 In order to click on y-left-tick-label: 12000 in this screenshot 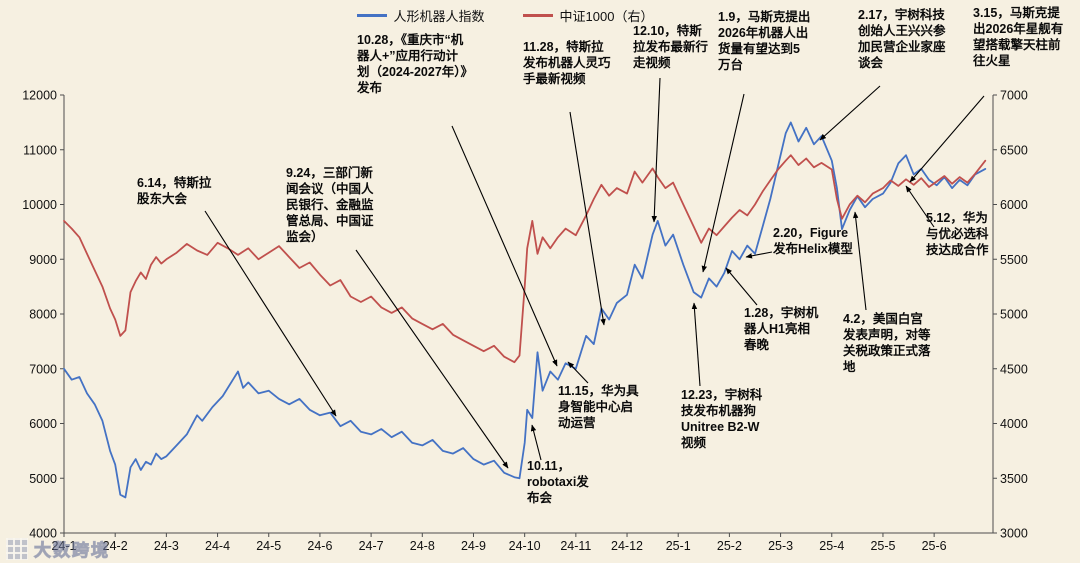, I will do `click(39, 96)`.